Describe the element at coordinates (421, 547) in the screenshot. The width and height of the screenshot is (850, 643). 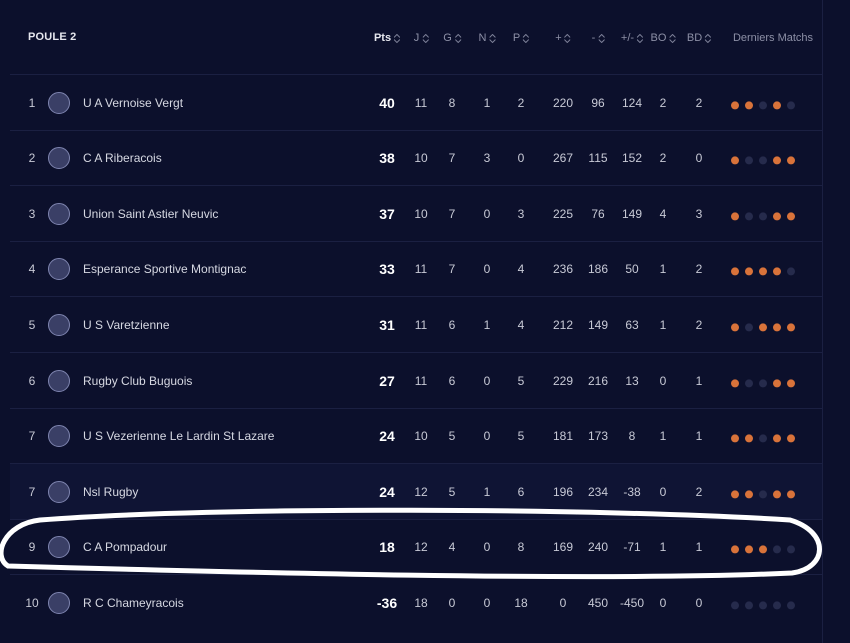
I see `stat-value: 12` at that location.